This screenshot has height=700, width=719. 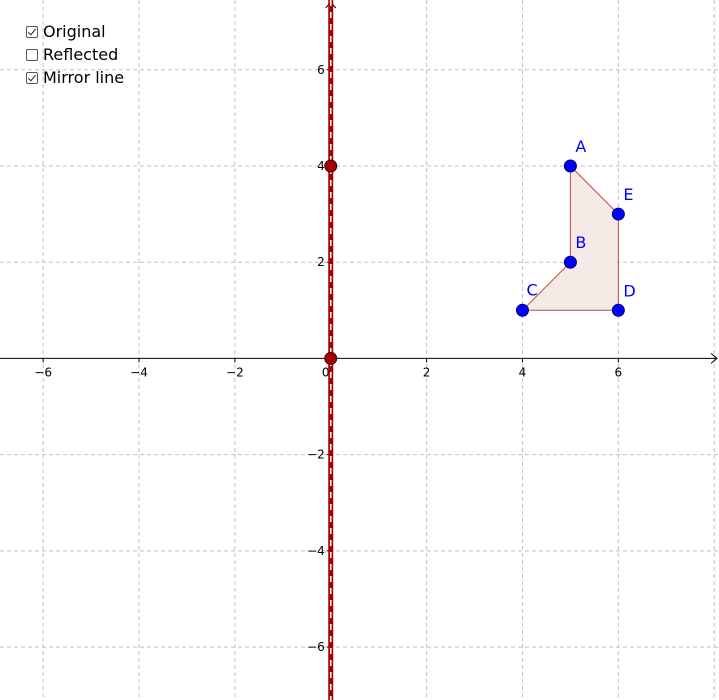 What do you see at coordinates (580, 242) in the screenshot?
I see `vertex-label-b: B` at bounding box center [580, 242].